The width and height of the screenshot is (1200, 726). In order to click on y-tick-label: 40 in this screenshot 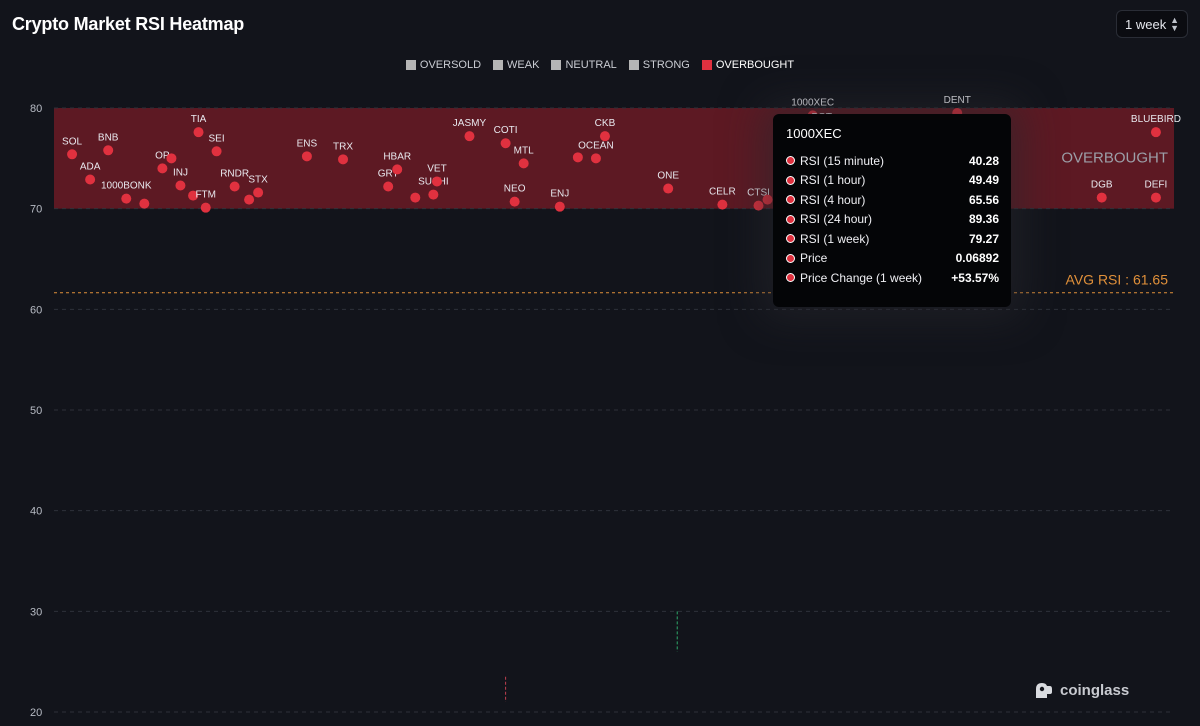, I will do `click(36, 512)`.